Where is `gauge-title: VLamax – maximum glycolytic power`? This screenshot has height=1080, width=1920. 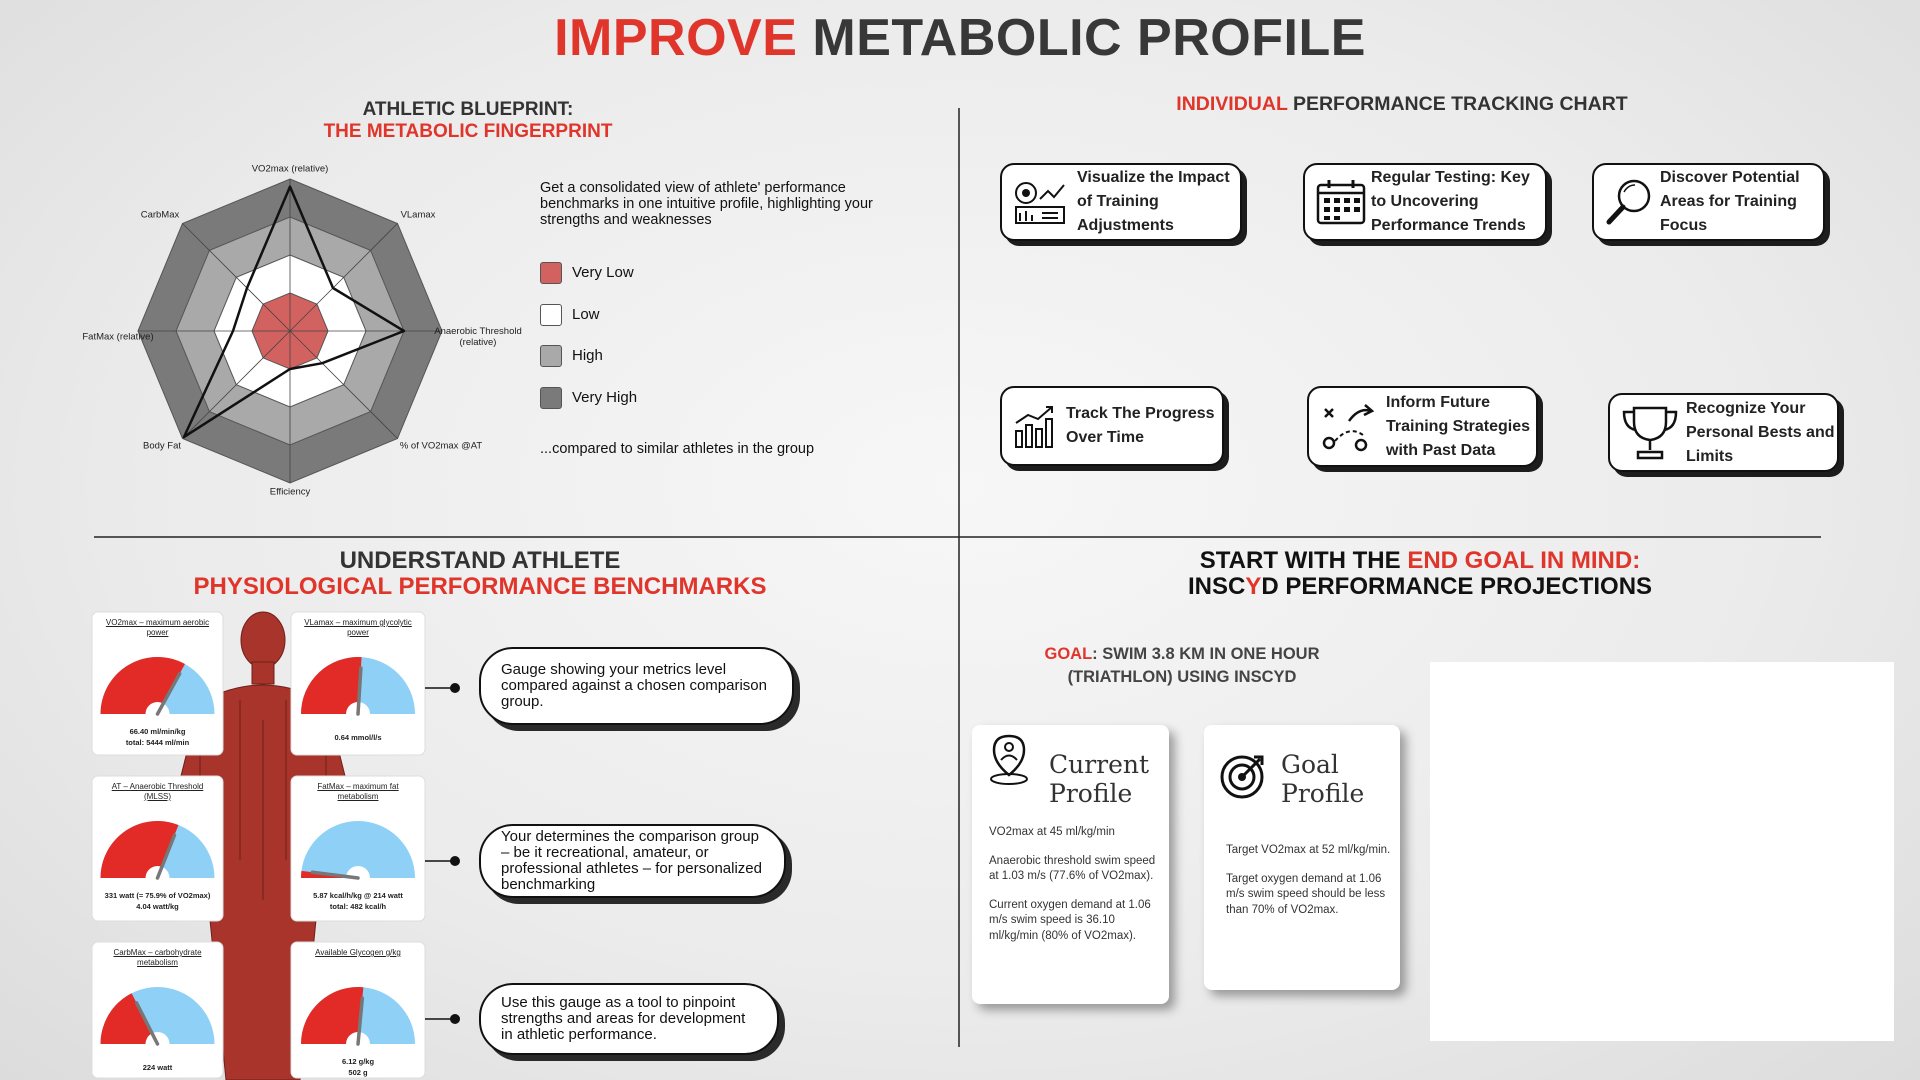
gauge-title: VLamax – maximum glycolytic power is located at coordinates (358, 627).